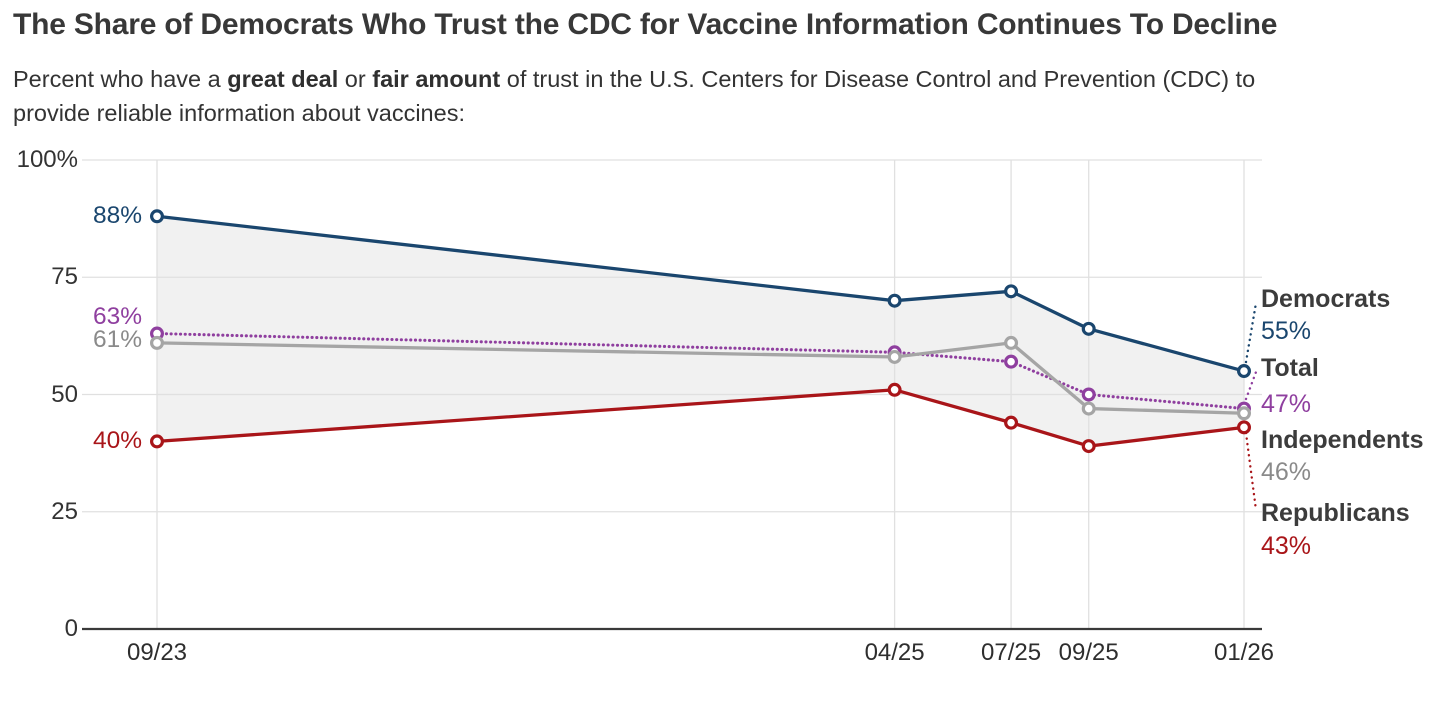 This screenshot has height=716, width=1456. What do you see at coordinates (157, 342) in the screenshot?
I see `data-point-independents-09/23` at bounding box center [157, 342].